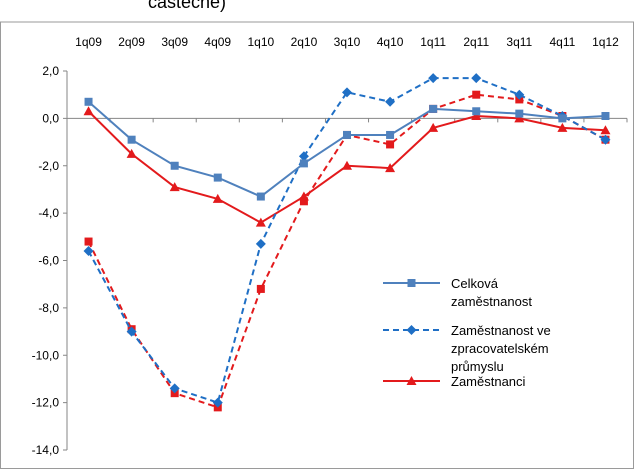  I want to click on legend-label: Zaměstnanci, so click(488, 381).